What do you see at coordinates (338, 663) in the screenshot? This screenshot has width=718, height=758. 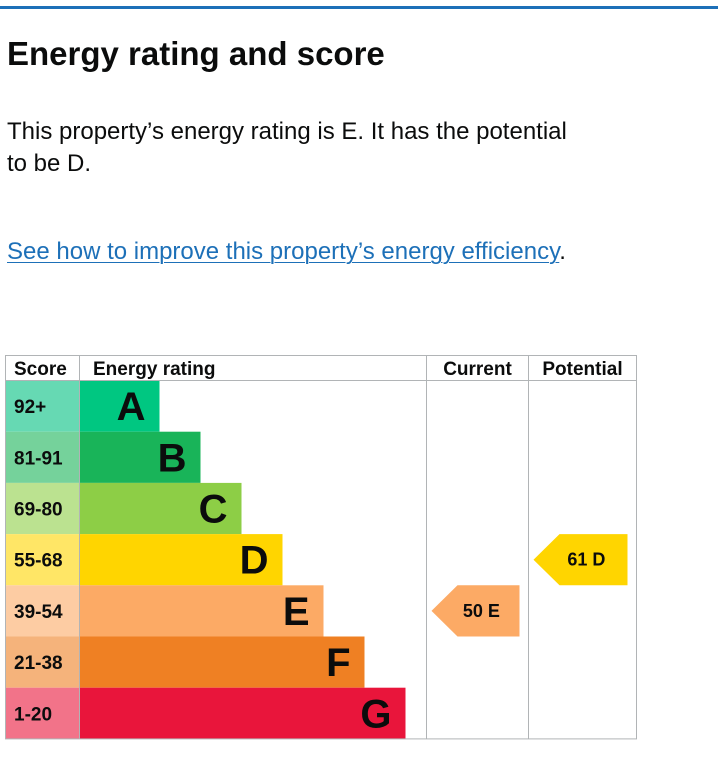 I see `rating-letter: F` at bounding box center [338, 663].